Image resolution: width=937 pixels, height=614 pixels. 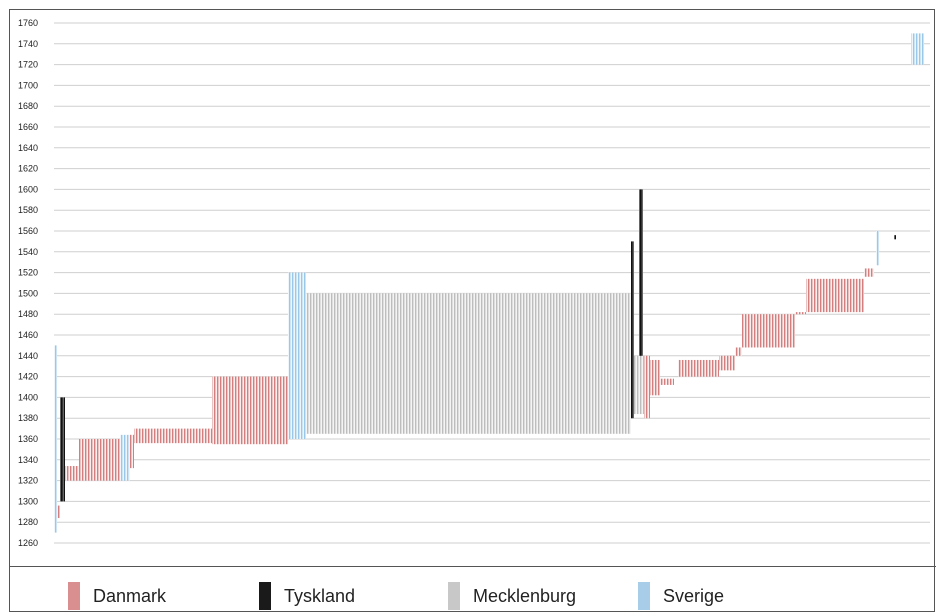 What do you see at coordinates (454, 596) in the screenshot?
I see `legend-swatch-mecklenburg` at bounding box center [454, 596].